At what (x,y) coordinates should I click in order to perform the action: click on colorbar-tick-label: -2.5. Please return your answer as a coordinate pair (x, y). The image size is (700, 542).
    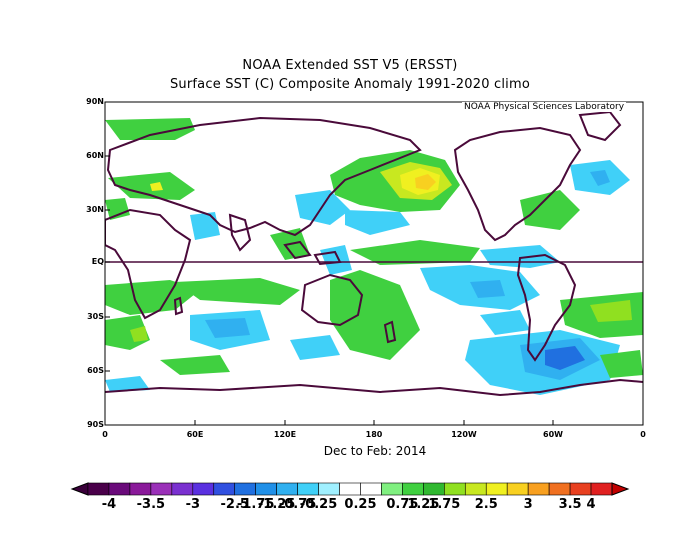
    Looking at the image, I should click on (234, 504).